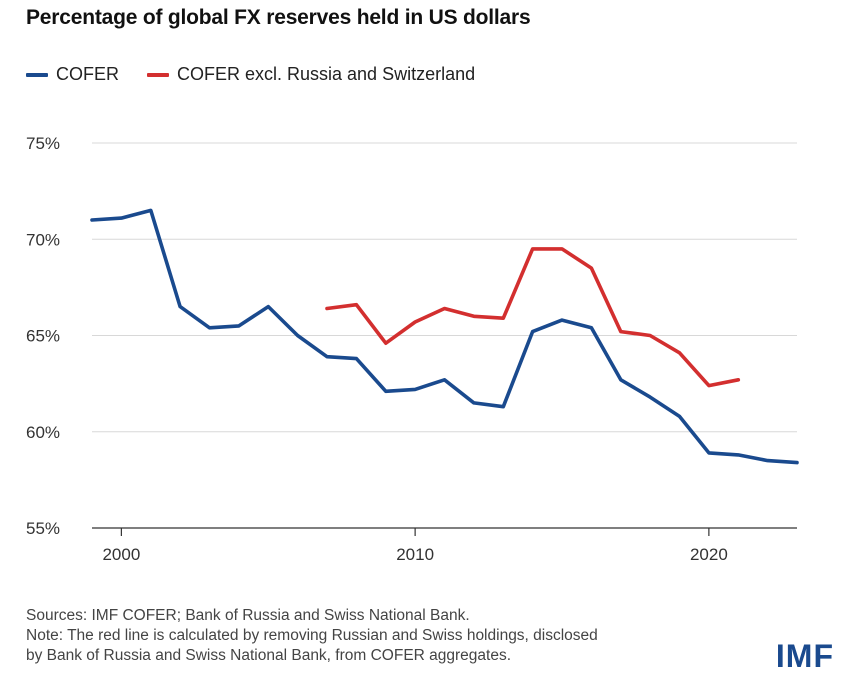  Describe the element at coordinates (37, 74) in the screenshot. I see `legend-swatch-cofer` at that location.